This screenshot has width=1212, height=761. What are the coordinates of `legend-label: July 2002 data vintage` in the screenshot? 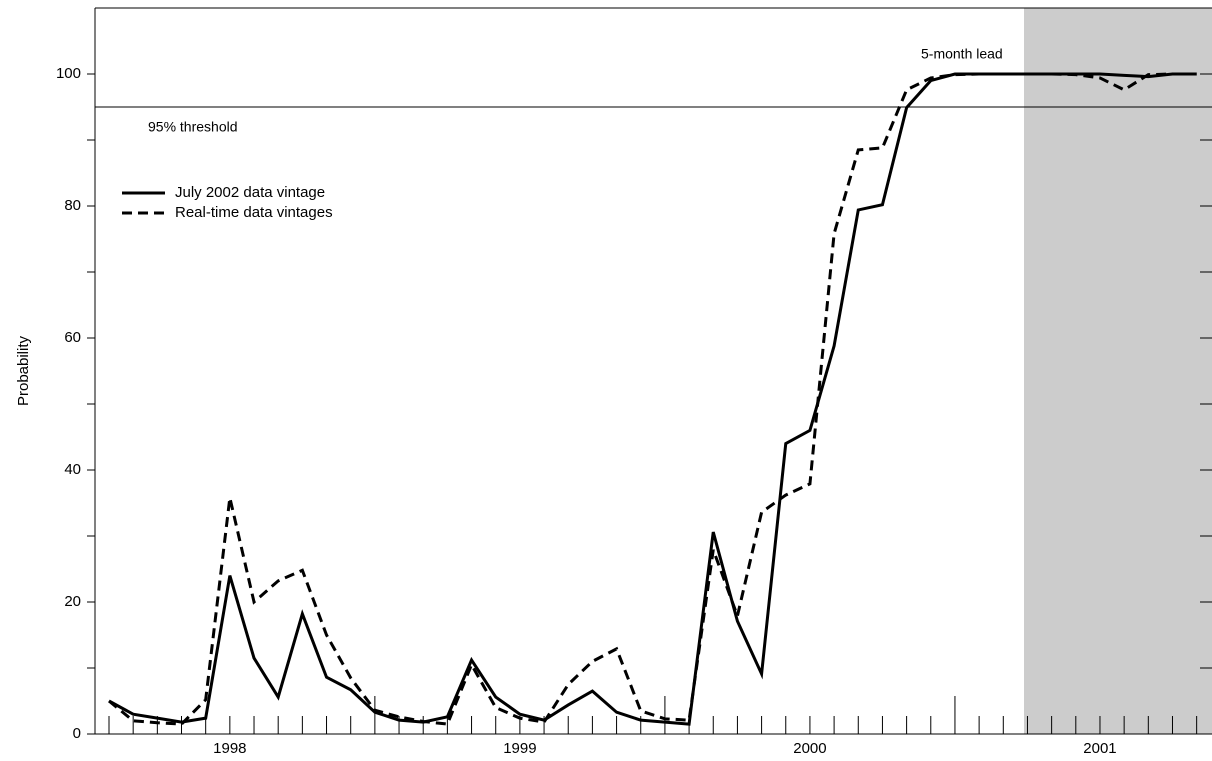 It's located at (250, 192).